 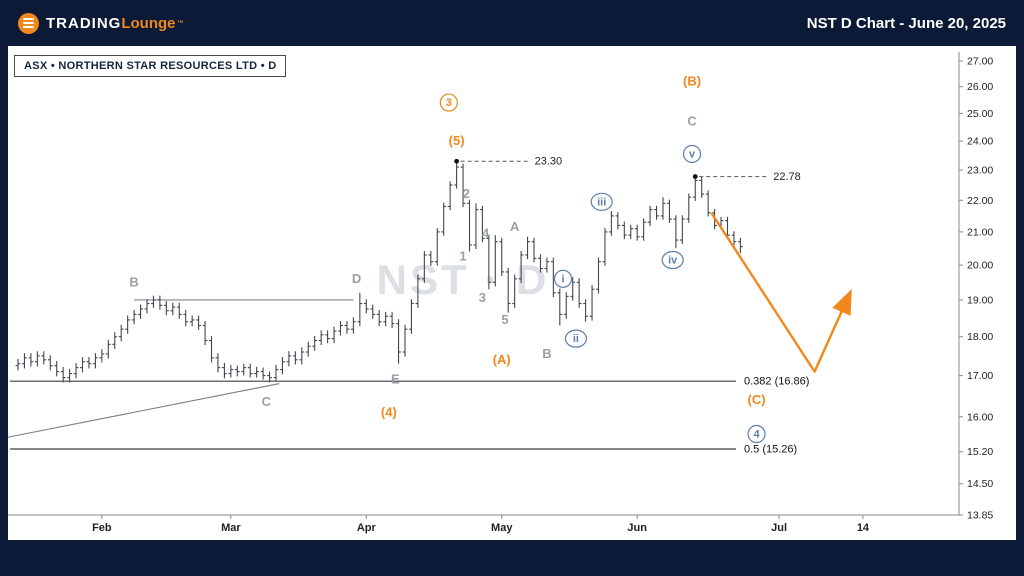 I want to click on wave-label: (4), so click(x=389, y=412).